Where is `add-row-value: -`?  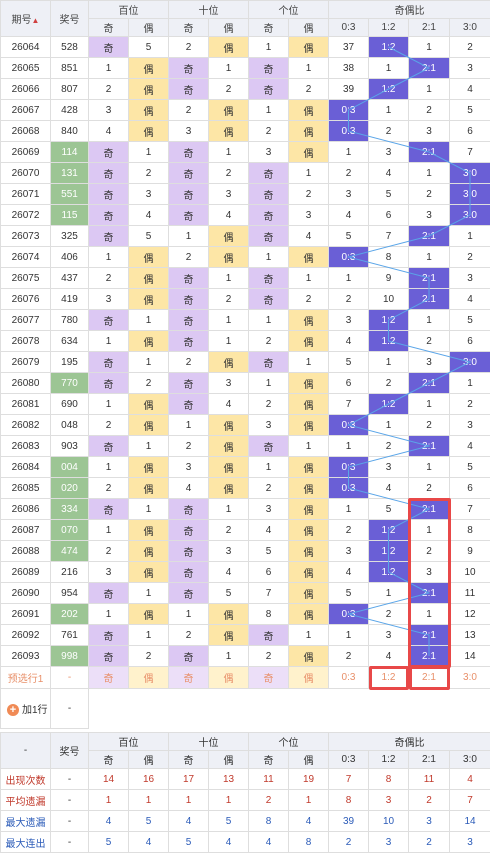
add-row-value: - is located at coordinates (69, 708).